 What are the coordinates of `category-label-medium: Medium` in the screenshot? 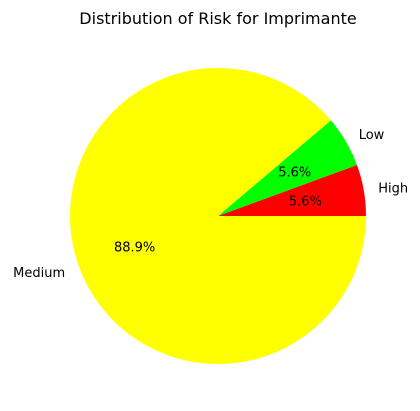 It's located at (39, 273).